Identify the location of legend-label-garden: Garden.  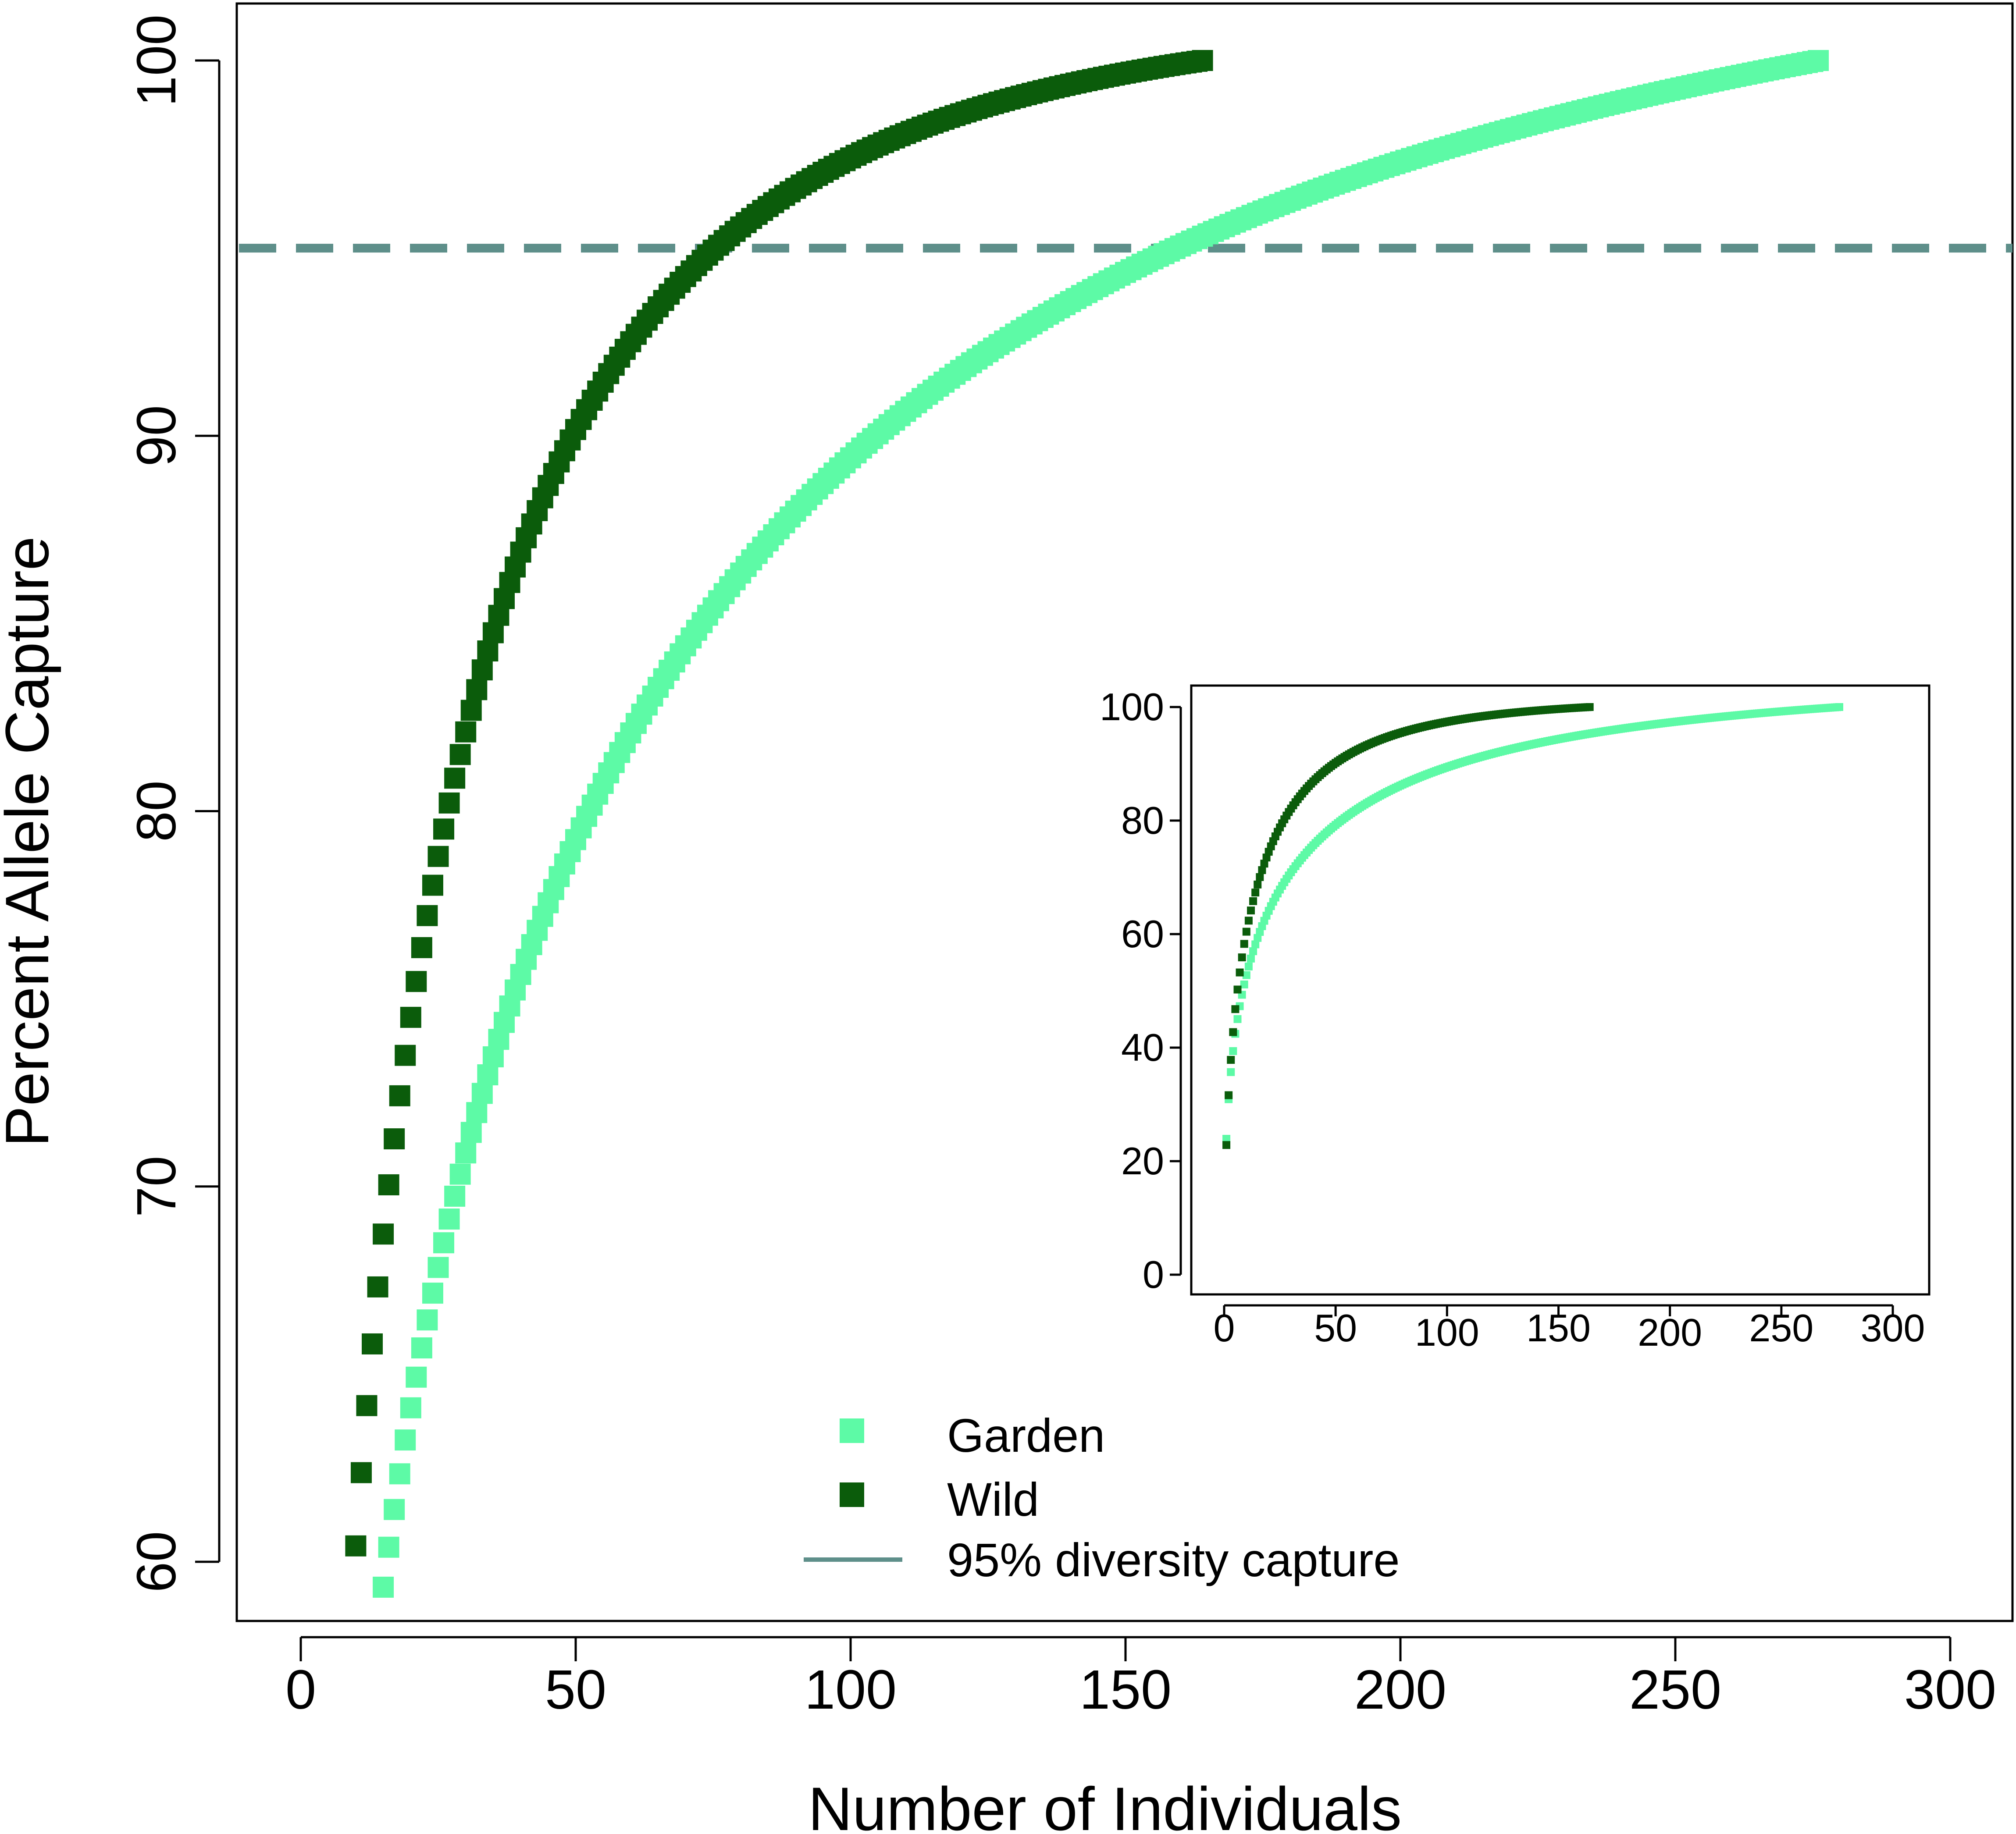
(1026, 1435).